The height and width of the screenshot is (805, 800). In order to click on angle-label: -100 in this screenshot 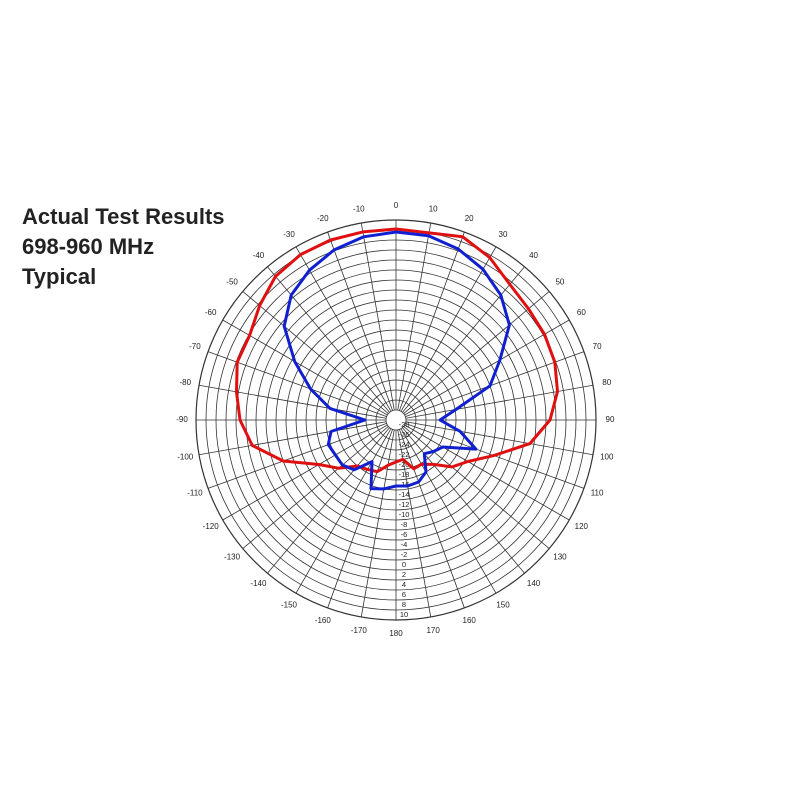, I will do `click(185, 456)`.